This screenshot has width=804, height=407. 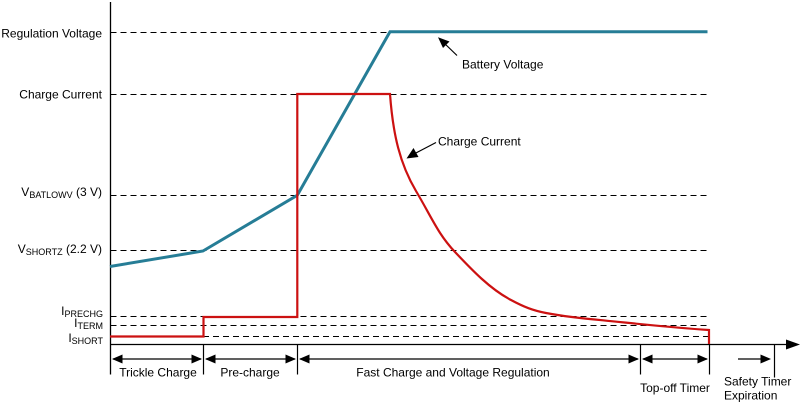 I want to click on svg-text: VBATLOWV (3 V), so click(x=61, y=192).